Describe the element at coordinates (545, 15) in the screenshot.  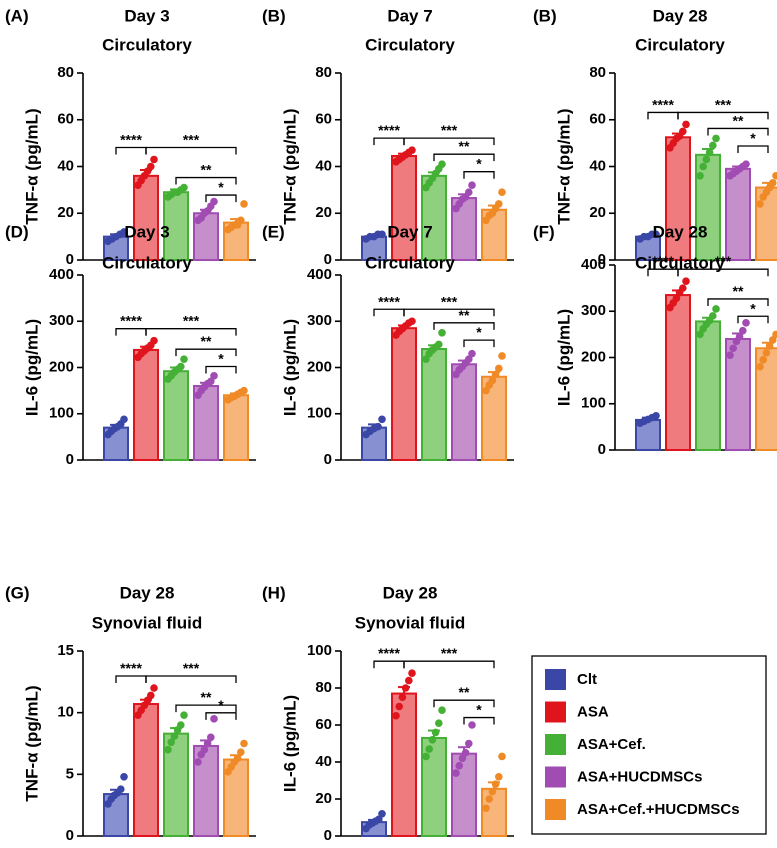
I see `panel-label: (B)` at that location.